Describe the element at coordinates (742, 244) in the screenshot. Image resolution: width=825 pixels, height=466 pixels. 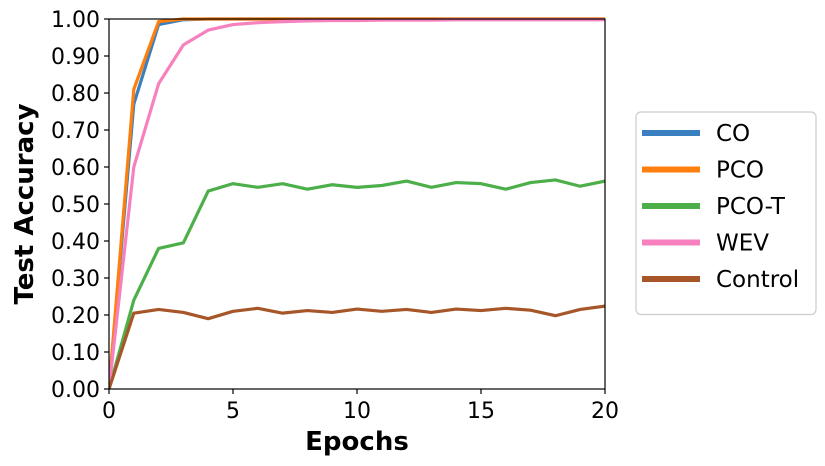
I see `legend-label-wev: WEV` at that location.